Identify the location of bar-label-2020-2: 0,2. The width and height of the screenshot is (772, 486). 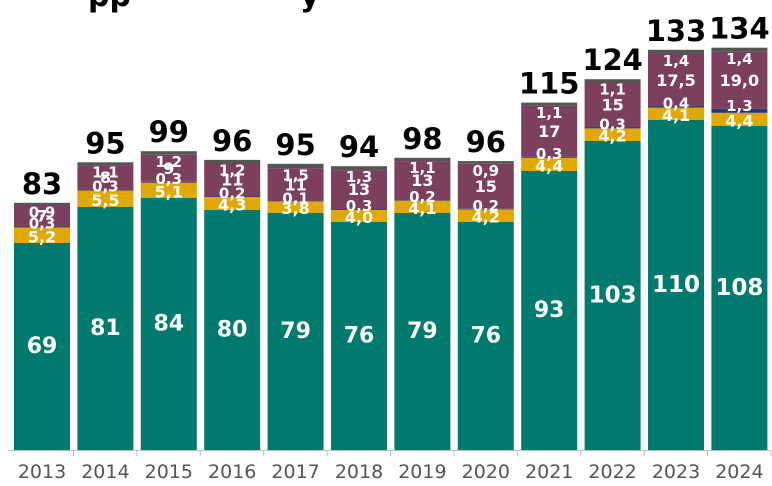
(486, 206).